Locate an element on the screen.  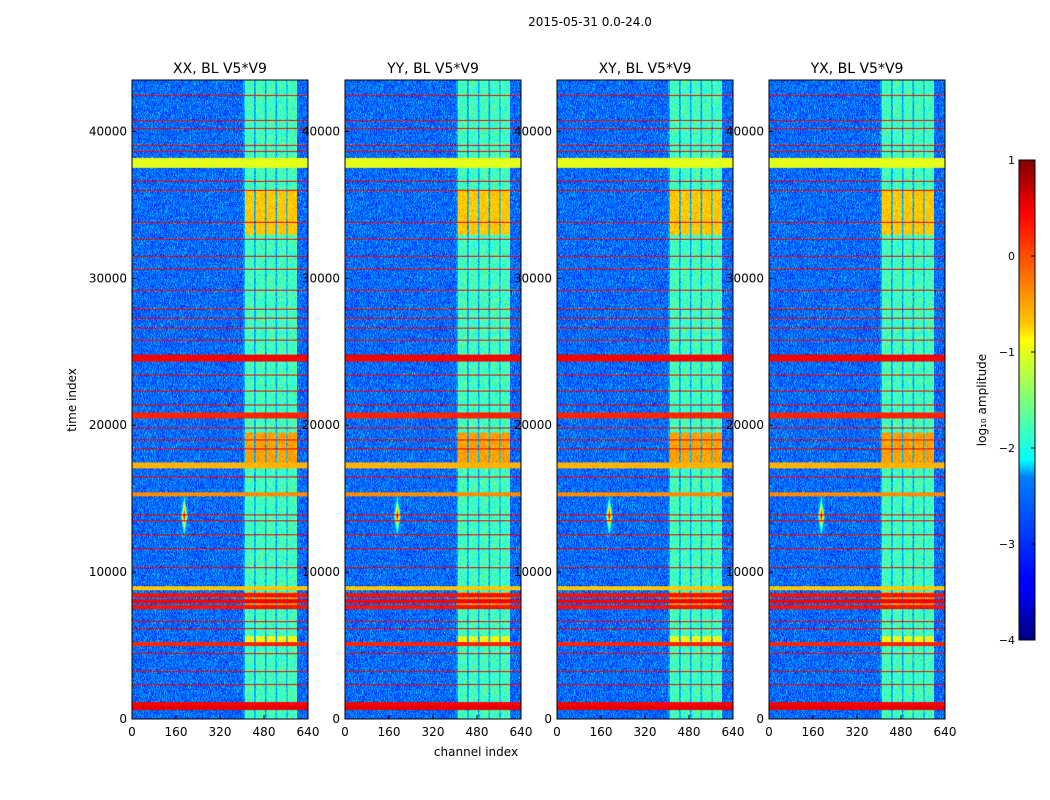
heatmap-yy is located at coordinates (433, 399).